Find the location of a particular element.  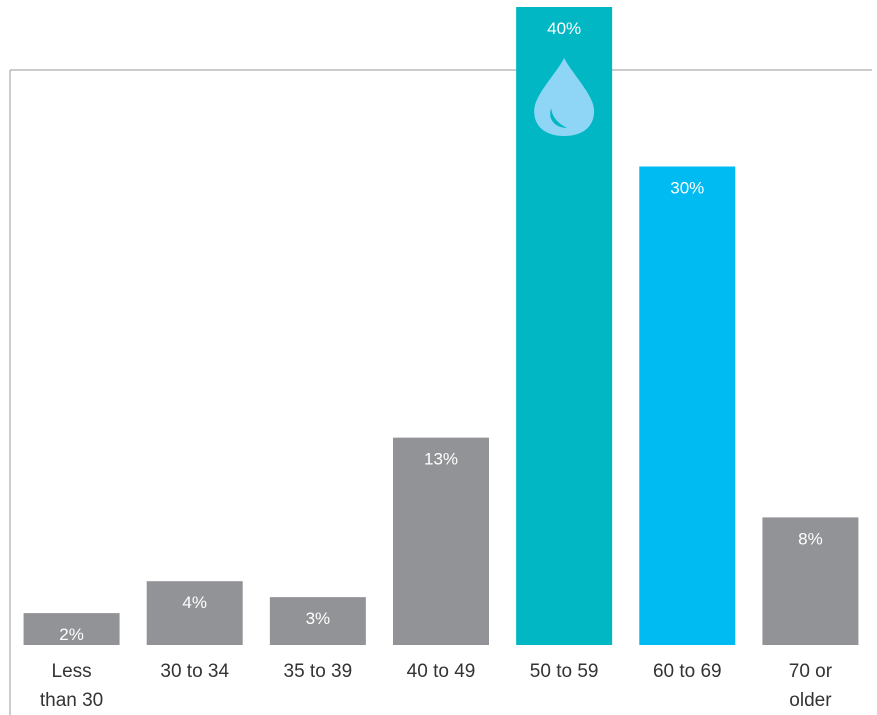

icons-group is located at coordinates (564, 97).